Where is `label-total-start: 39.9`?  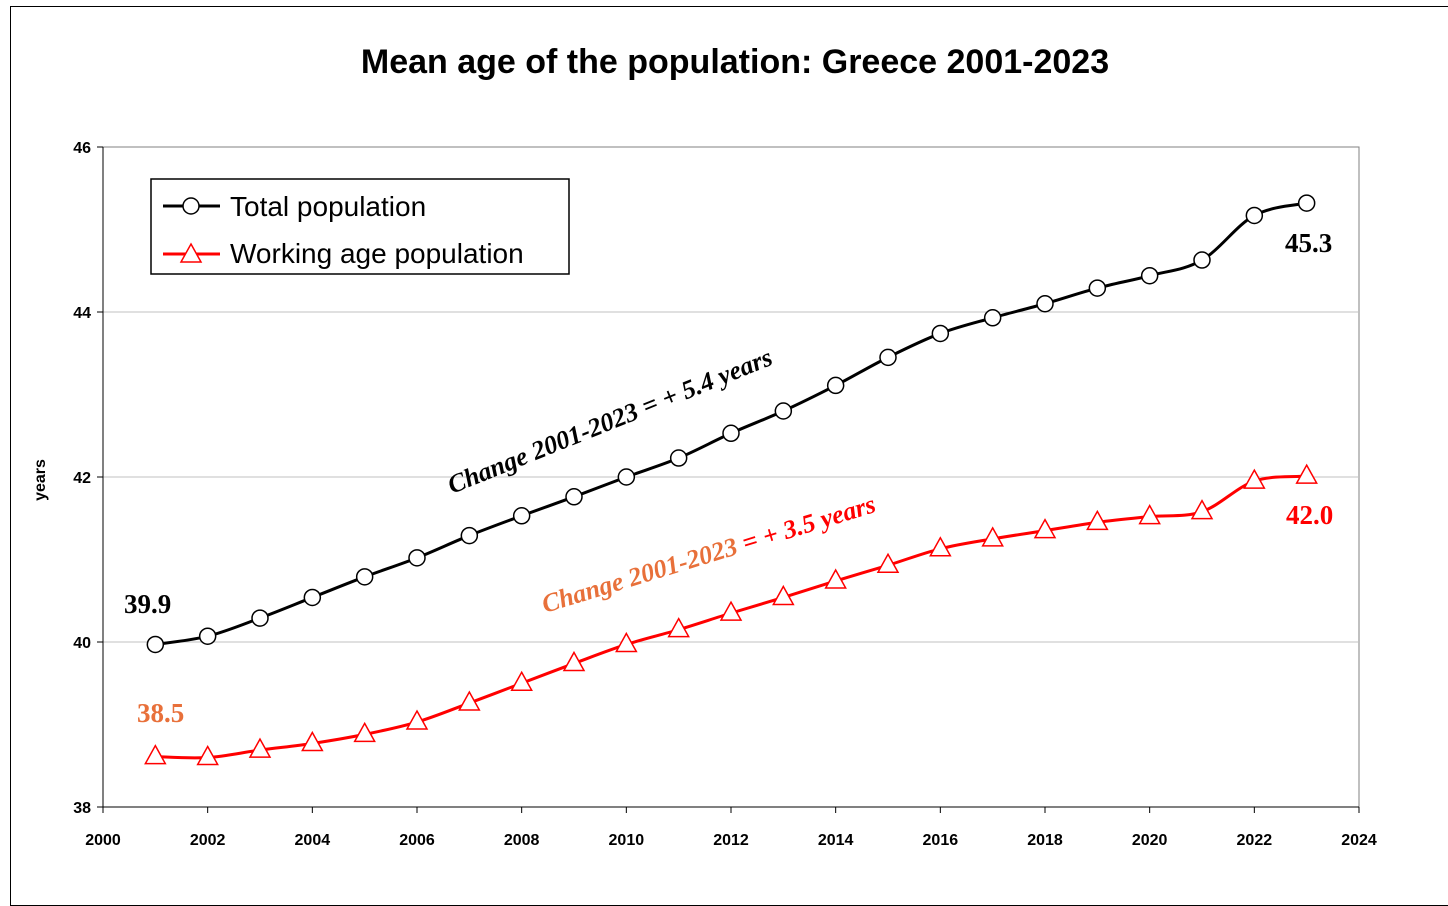 label-total-start: 39.9 is located at coordinates (147, 604).